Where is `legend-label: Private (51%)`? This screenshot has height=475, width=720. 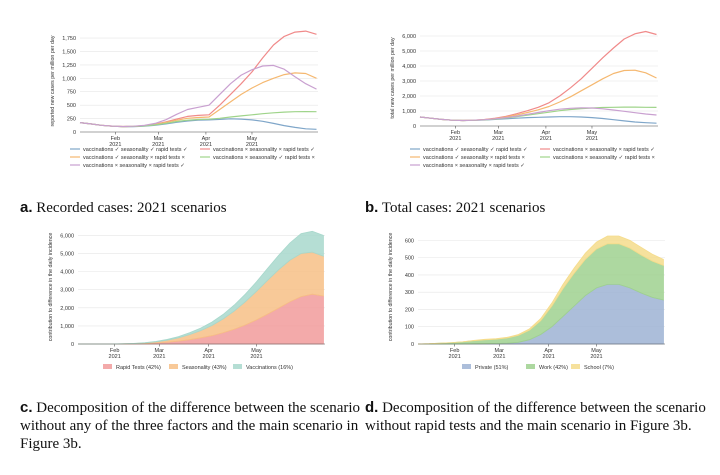
legend-label: Private (51%) is located at coordinates (491, 368).